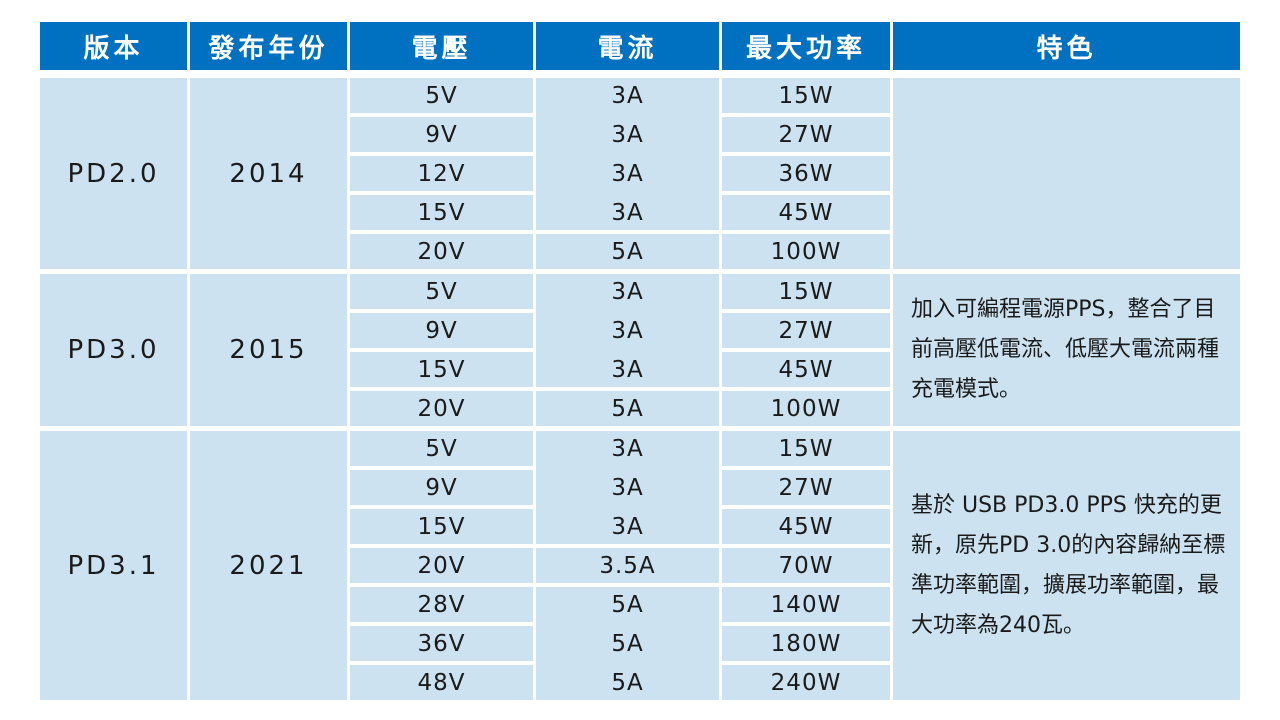 This screenshot has height=720, width=1280. What do you see at coordinates (806, 643) in the screenshot?
I see `power-cell: 180W` at bounding box center [806, 643].